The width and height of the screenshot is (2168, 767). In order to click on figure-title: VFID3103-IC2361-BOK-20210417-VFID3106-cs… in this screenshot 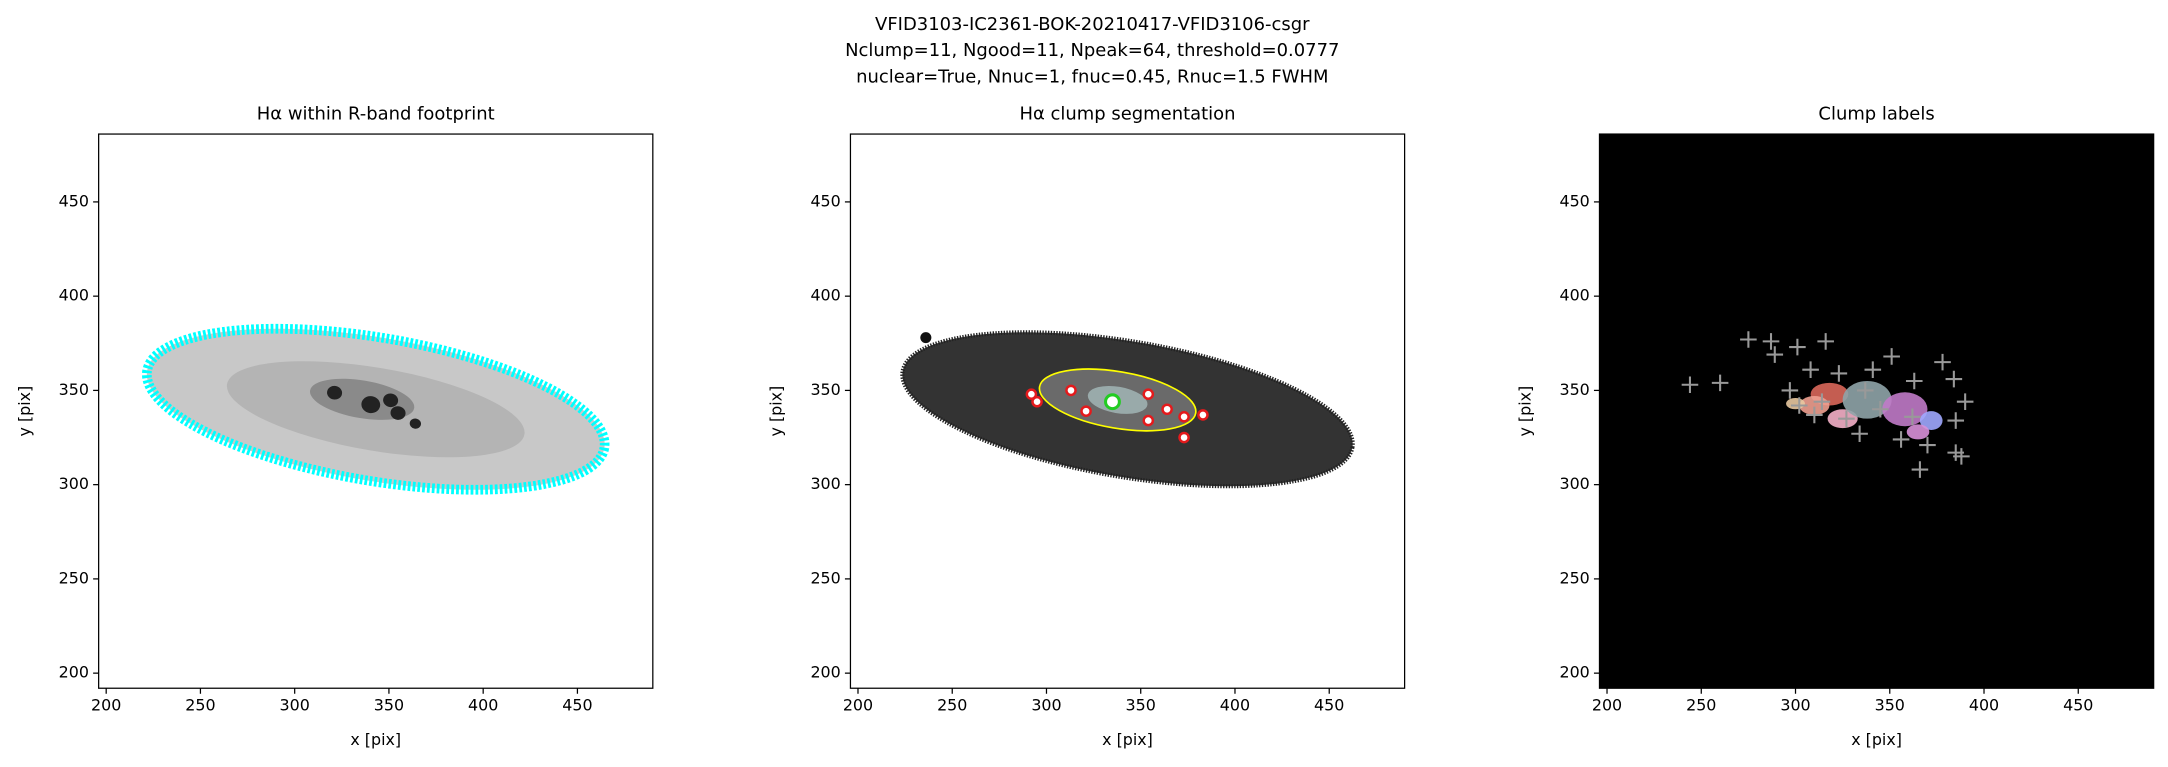, I will do `click(1092, 24)`.